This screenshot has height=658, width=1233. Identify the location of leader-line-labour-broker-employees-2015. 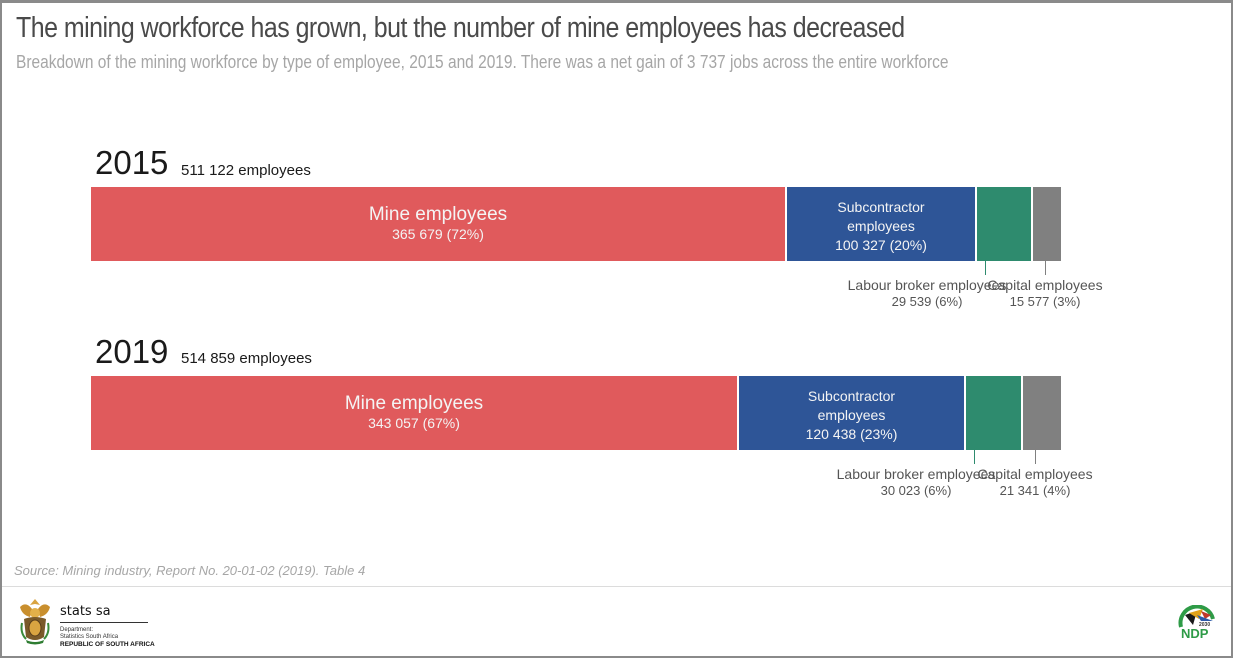
(985, 268).